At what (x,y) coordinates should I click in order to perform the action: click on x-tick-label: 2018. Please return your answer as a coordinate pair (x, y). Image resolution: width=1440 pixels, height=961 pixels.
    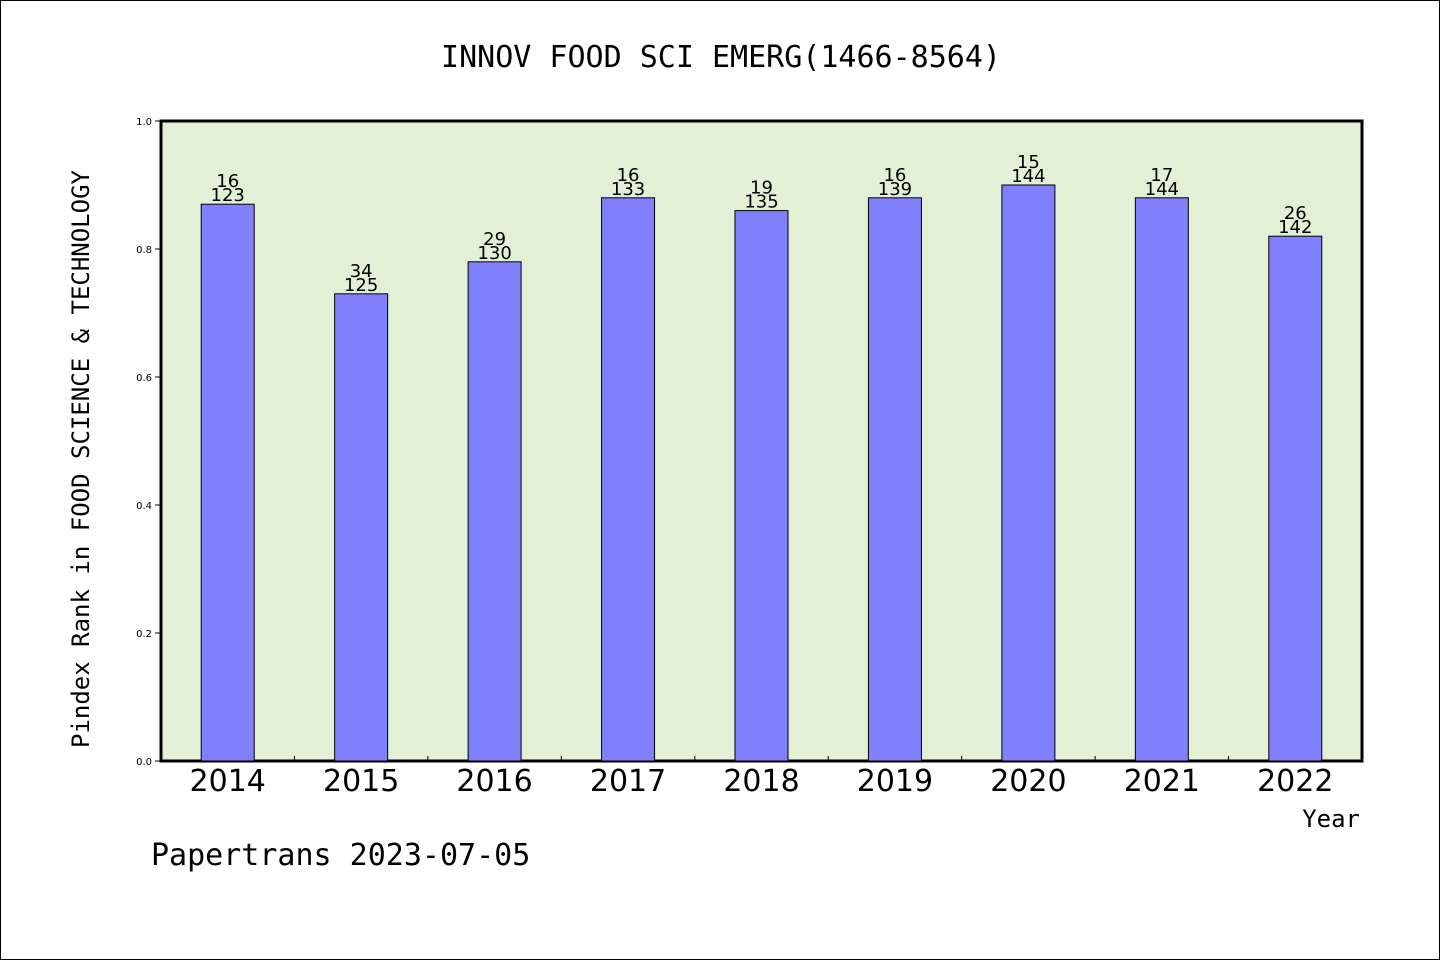
    Looking at the image, I should click on (761, 781).